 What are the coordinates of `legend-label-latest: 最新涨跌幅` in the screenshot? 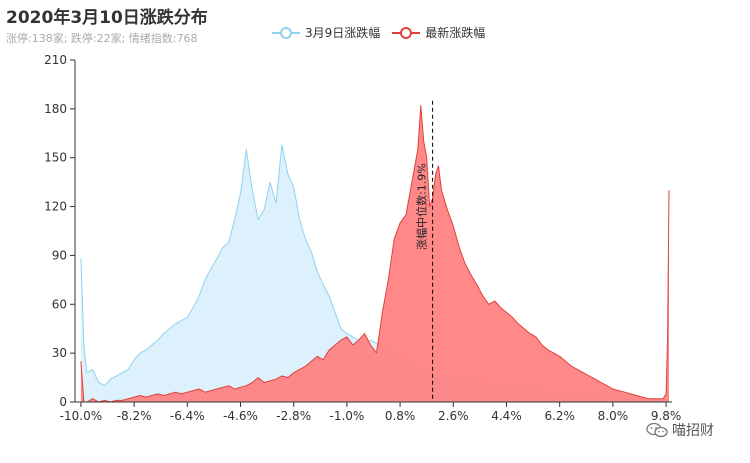 It's located at (455, 33).